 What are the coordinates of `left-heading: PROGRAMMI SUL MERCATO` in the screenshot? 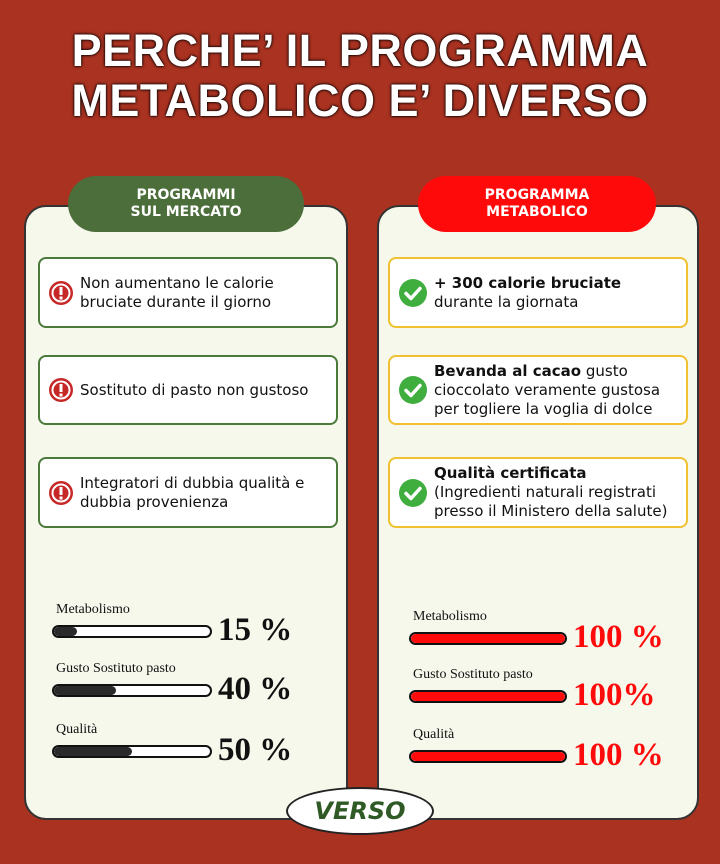 It's located at (186, 204).